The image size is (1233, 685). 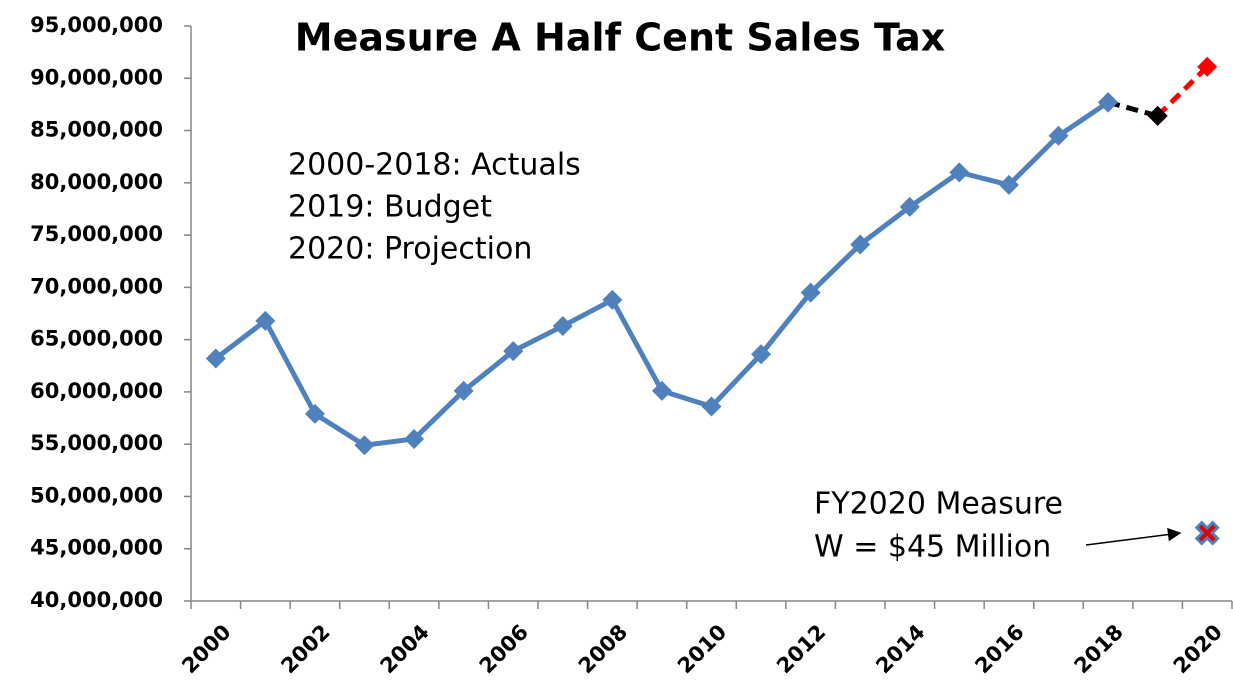 I want to click on annotation: 2019: Budget, so click(x=390, y=207).